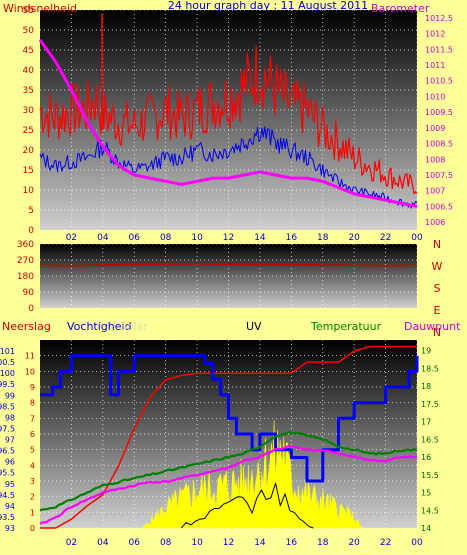  Describe the element at coordinates (29, 111) in the screenshot. I see `wind-y-tick: 30` at that location.